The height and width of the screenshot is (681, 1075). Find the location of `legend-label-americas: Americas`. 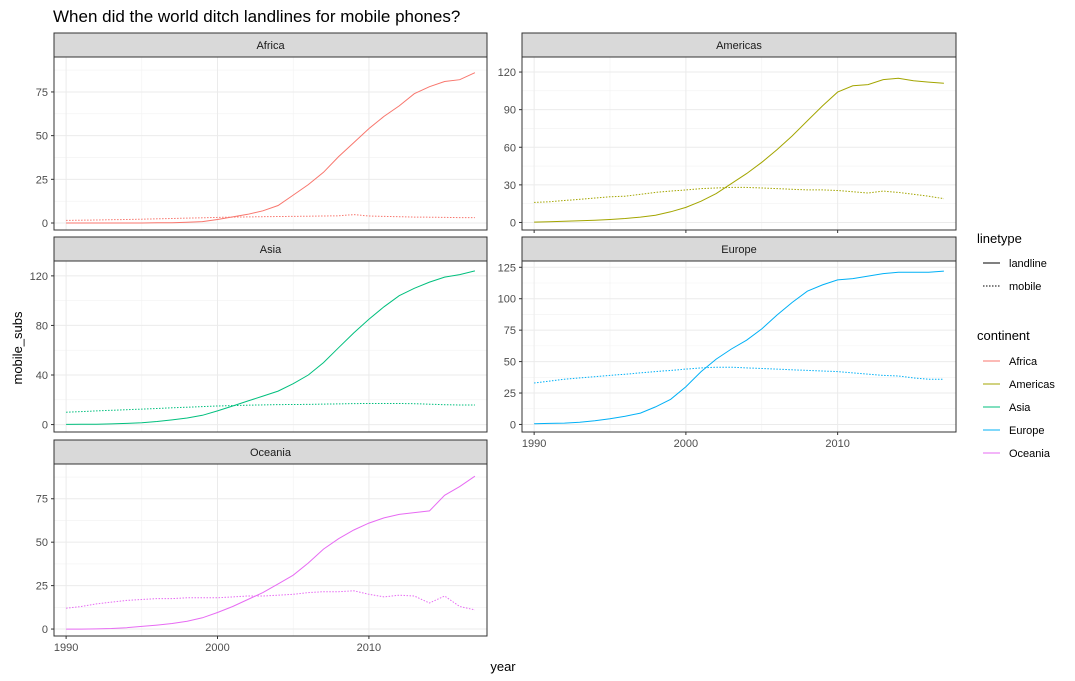

legend-label-americas: Americas is located at coordinates (1032, 385).